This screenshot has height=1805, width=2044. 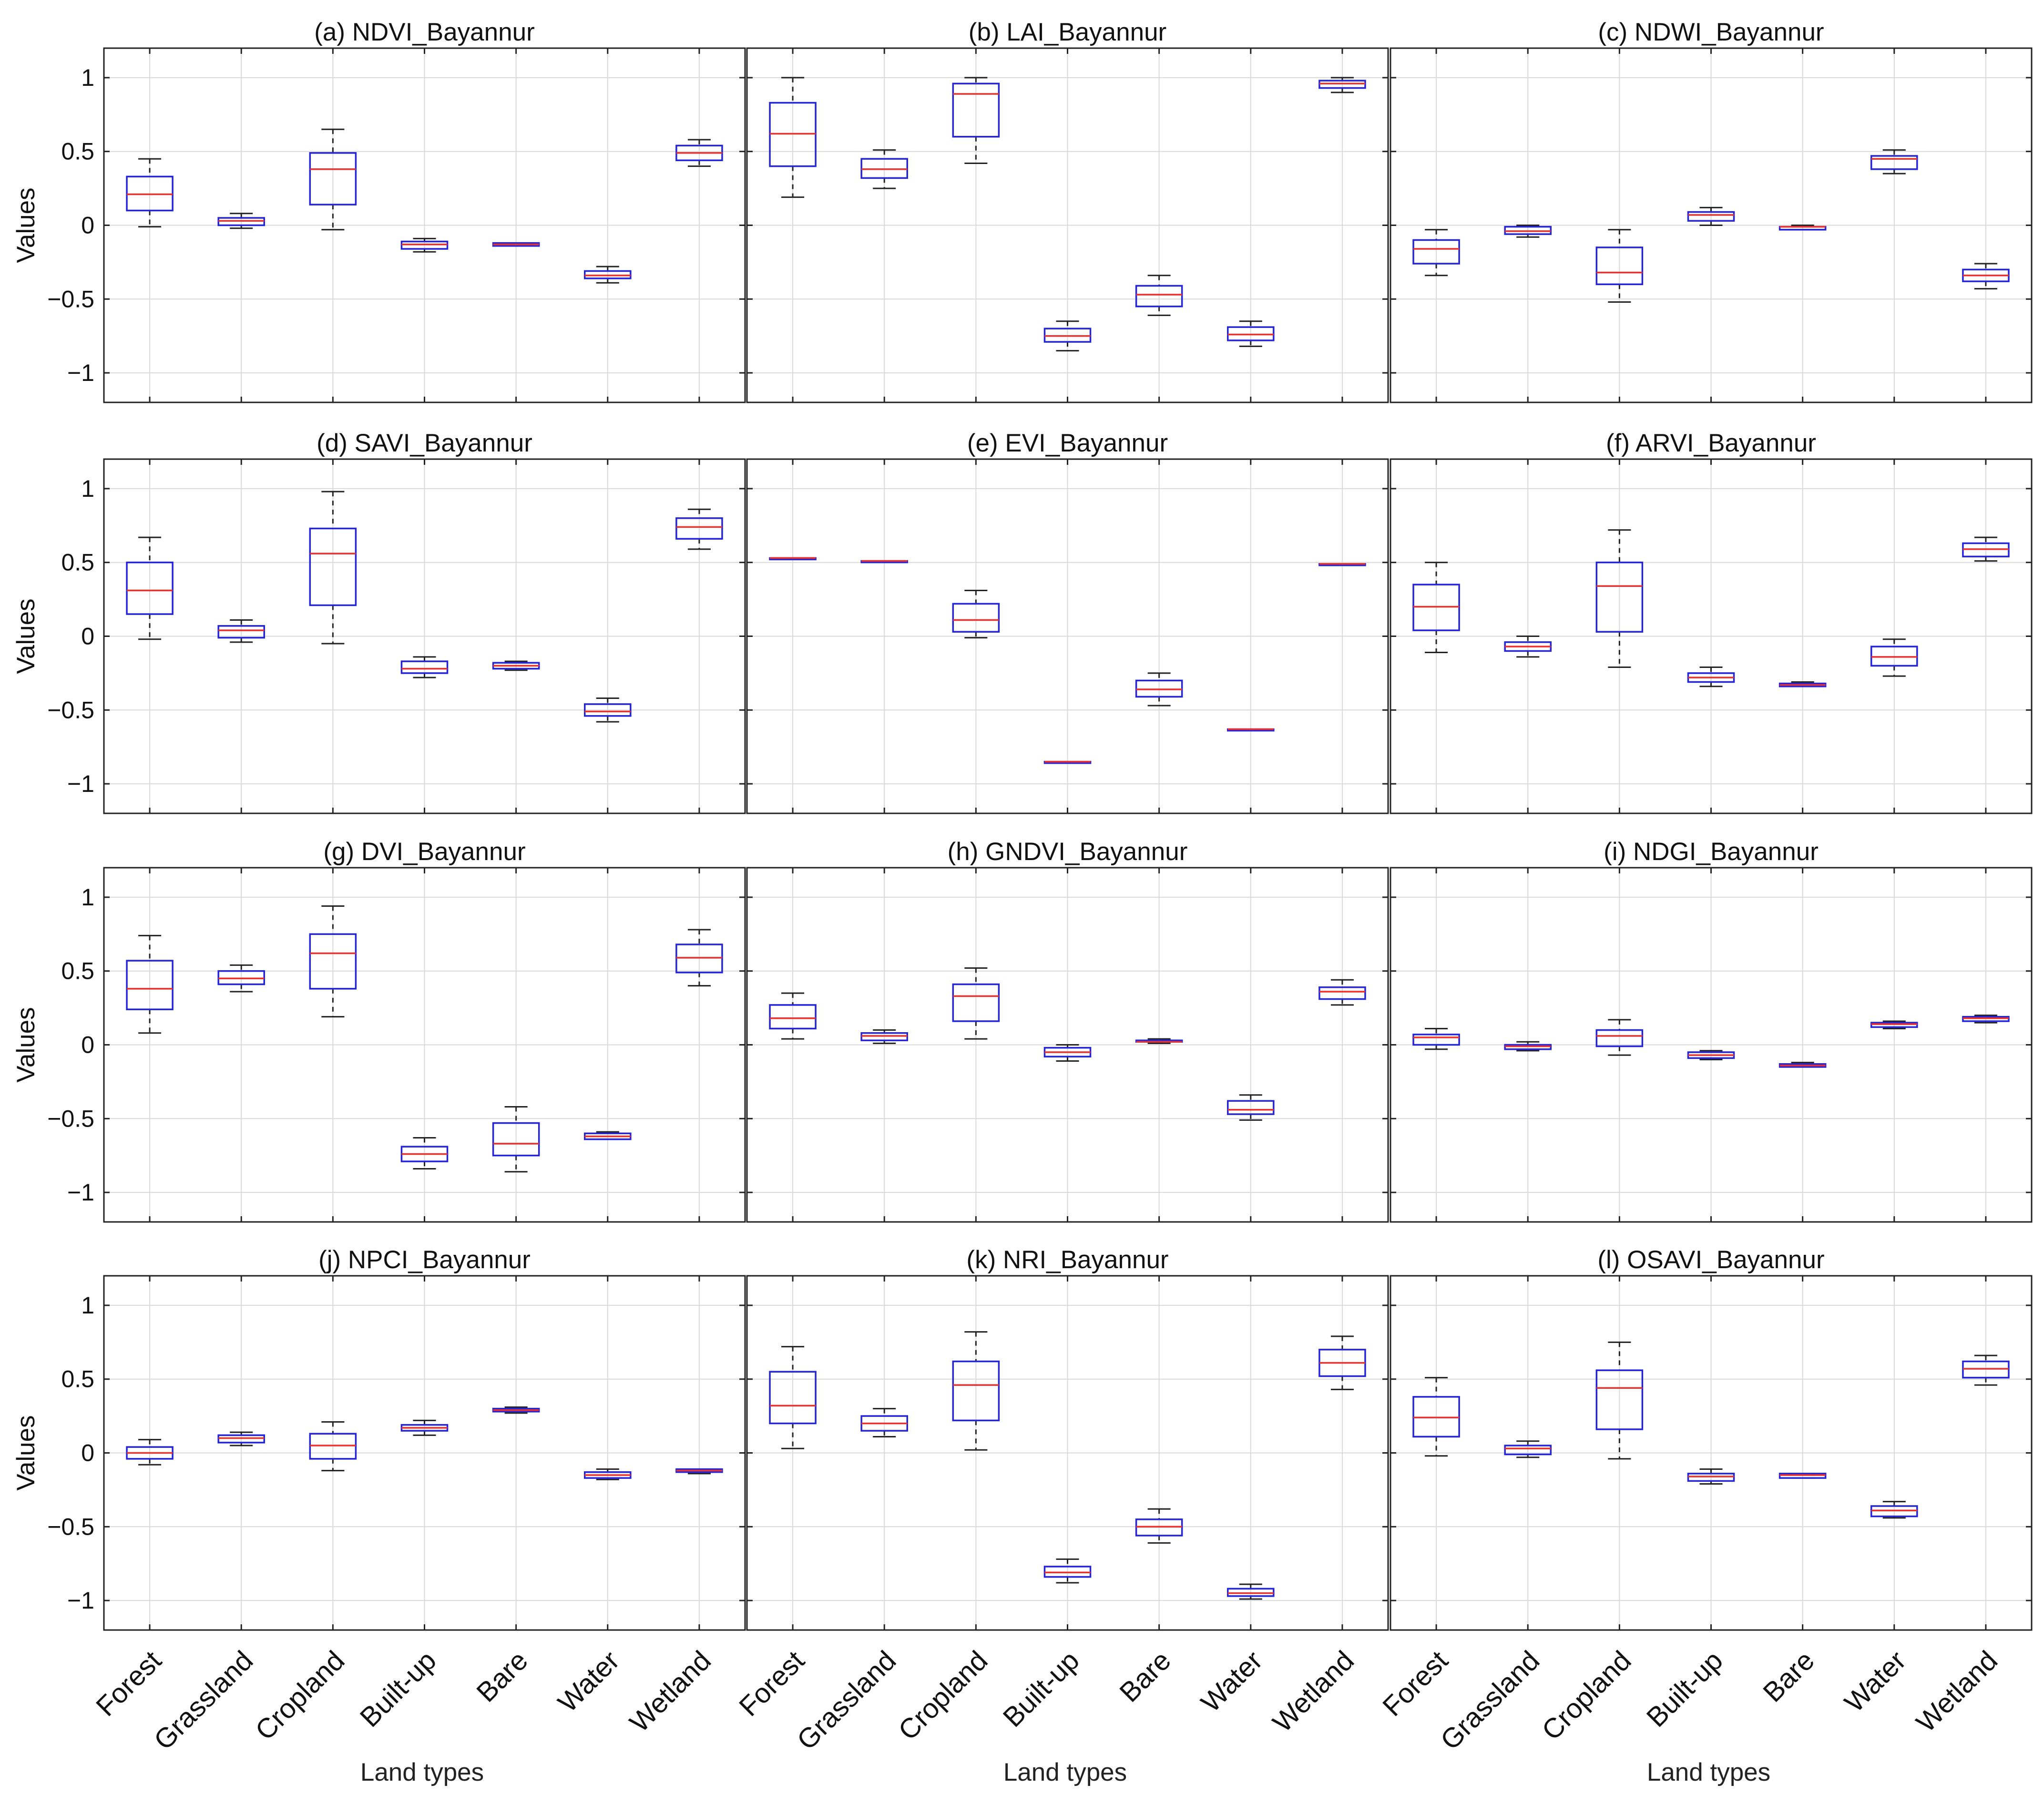 What do you see at coordinates (424, 443) in the screenshot?
I see `panel-title: (d) SAVI_Bayannur` at bounding box center [424, 443].